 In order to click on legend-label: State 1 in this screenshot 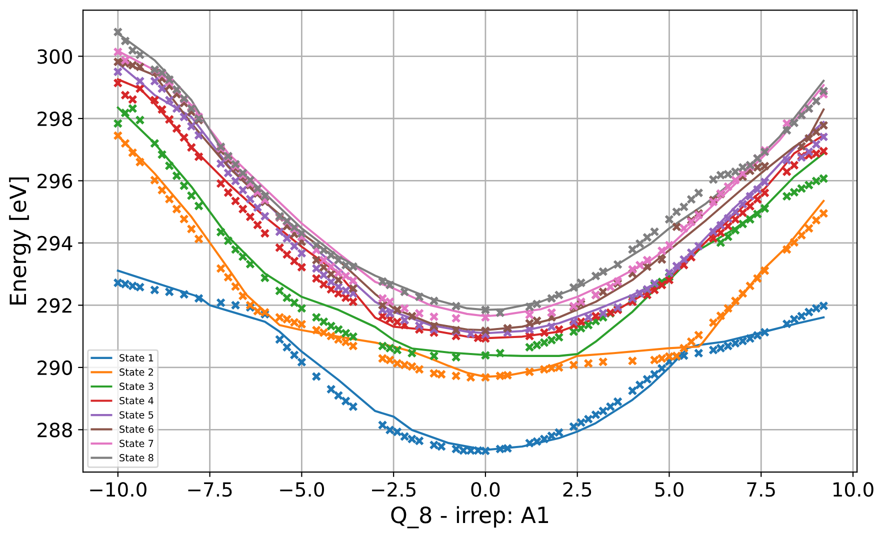, I will do `click(137, 358)`.